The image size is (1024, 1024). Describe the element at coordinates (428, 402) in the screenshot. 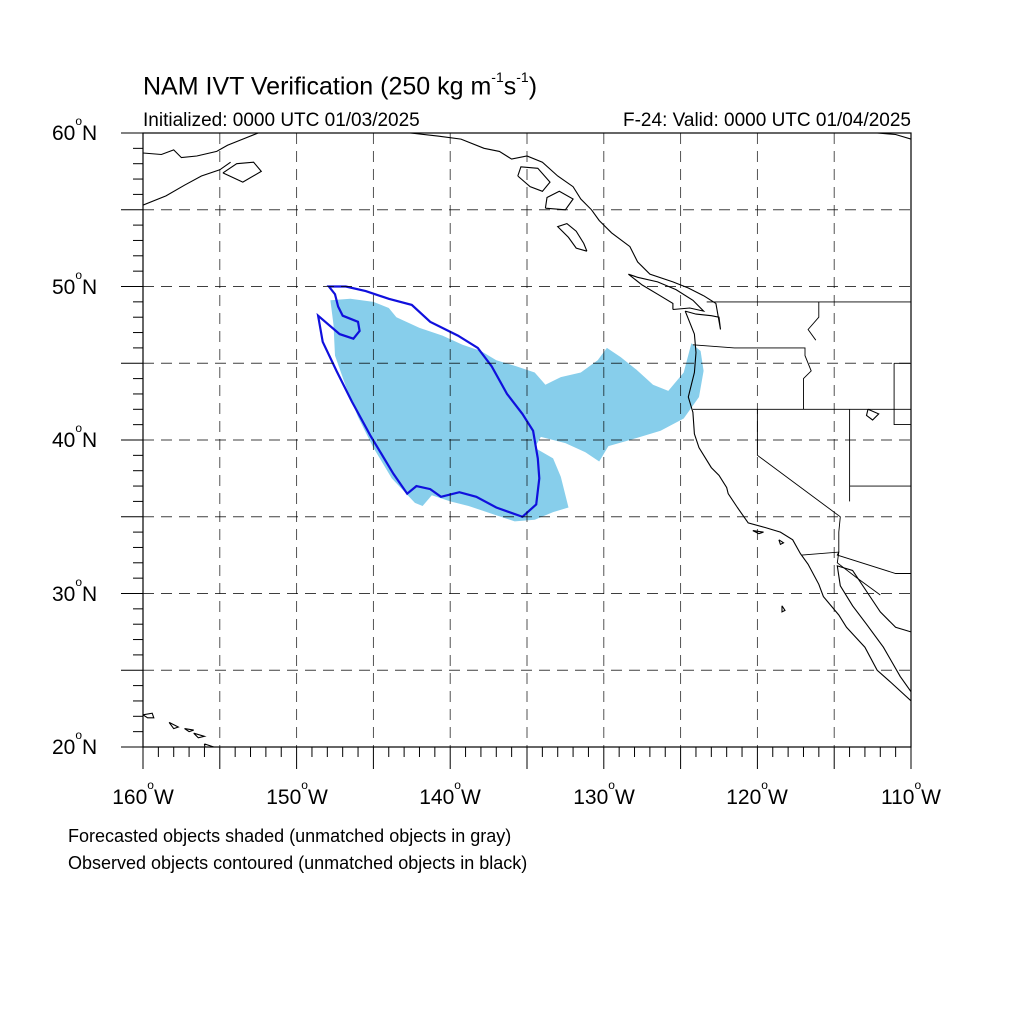

I see `observed-object-contour` at that location.